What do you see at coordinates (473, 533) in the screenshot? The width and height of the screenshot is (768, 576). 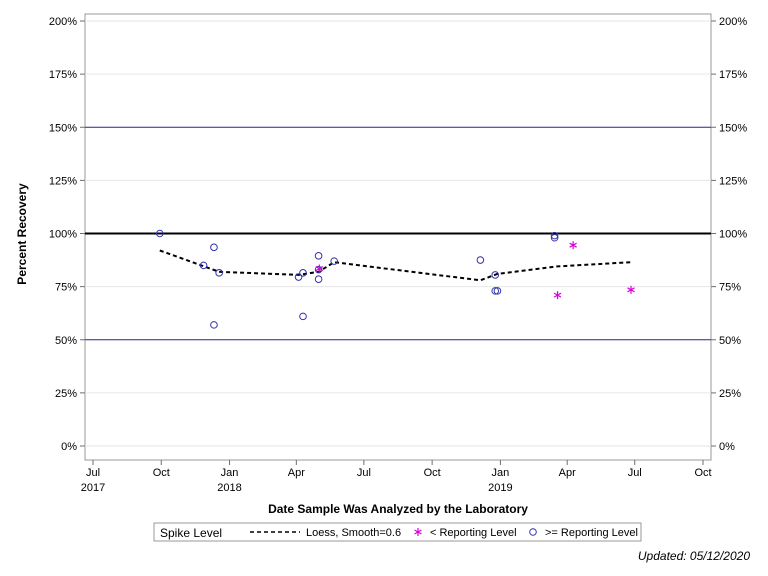 I see `legend-label: < Reporting Level` at bounding box center [473, 533].